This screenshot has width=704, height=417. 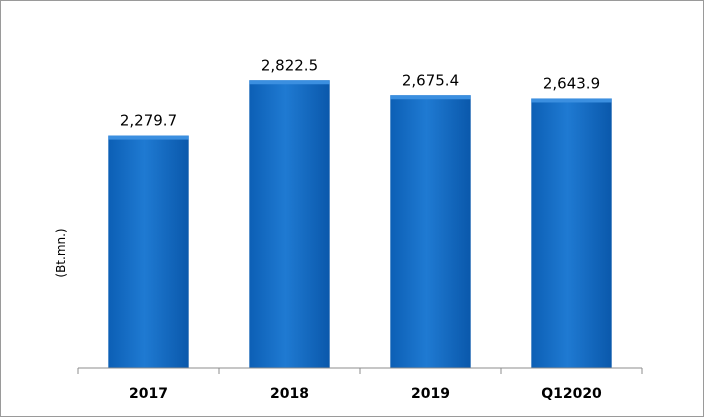 I want to click on x-tick-label-2018: 2018, so click(x=289, y=394).